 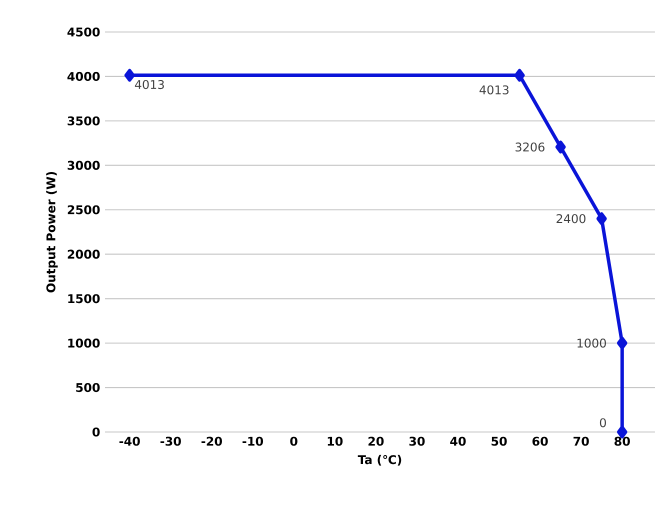 I want to click on x-tick-label: 10, so click(x=335, y=441).